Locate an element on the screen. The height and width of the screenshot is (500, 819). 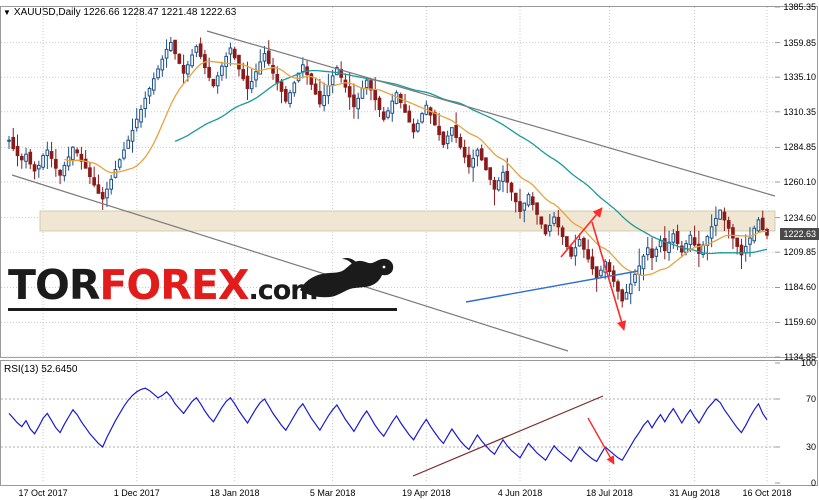
price-y-tick-label: 1260.10 is located at coordinates (799, 182).